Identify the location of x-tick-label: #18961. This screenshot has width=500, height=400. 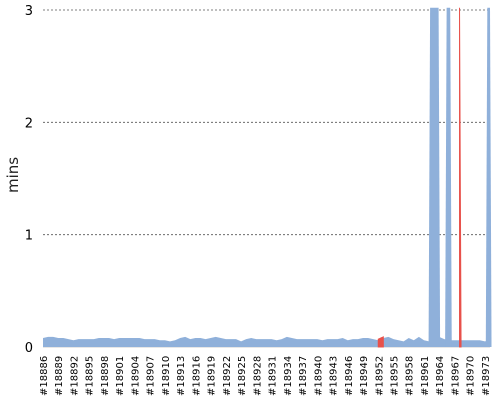
(425, 376).